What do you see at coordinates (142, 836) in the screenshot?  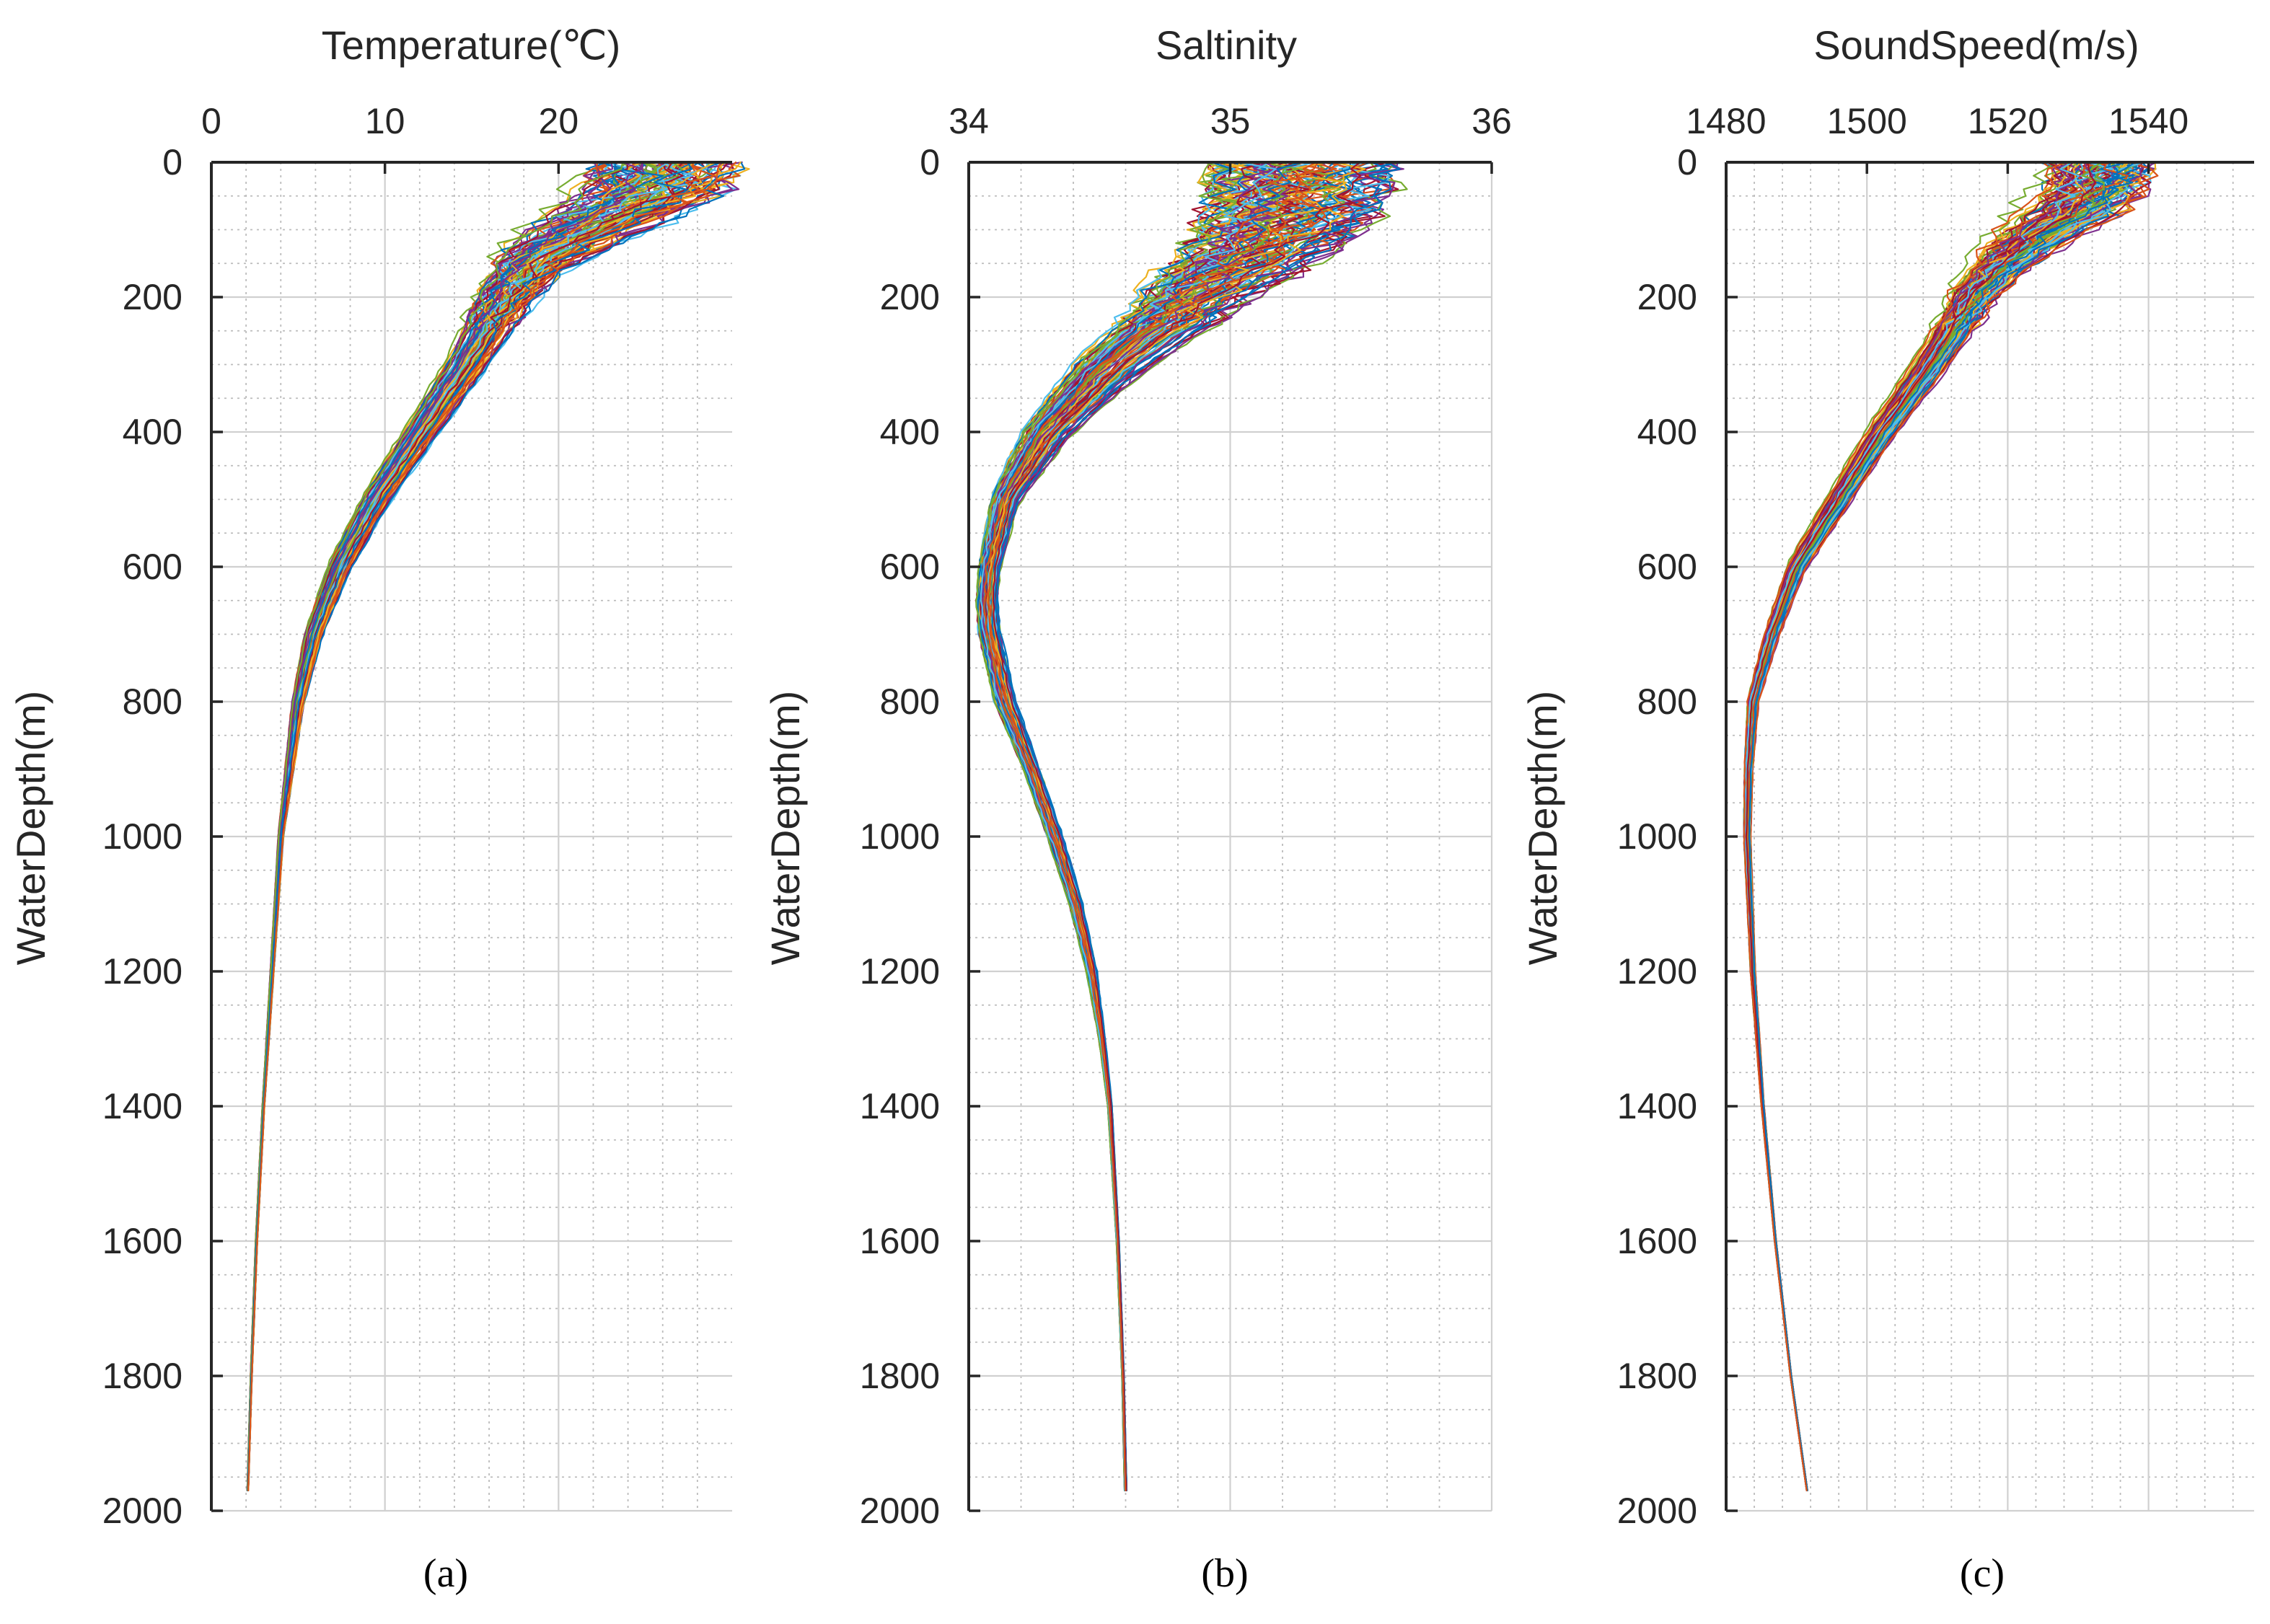 I see `temperature-y-tick-label: 1000` at bounding box center [142, 836].